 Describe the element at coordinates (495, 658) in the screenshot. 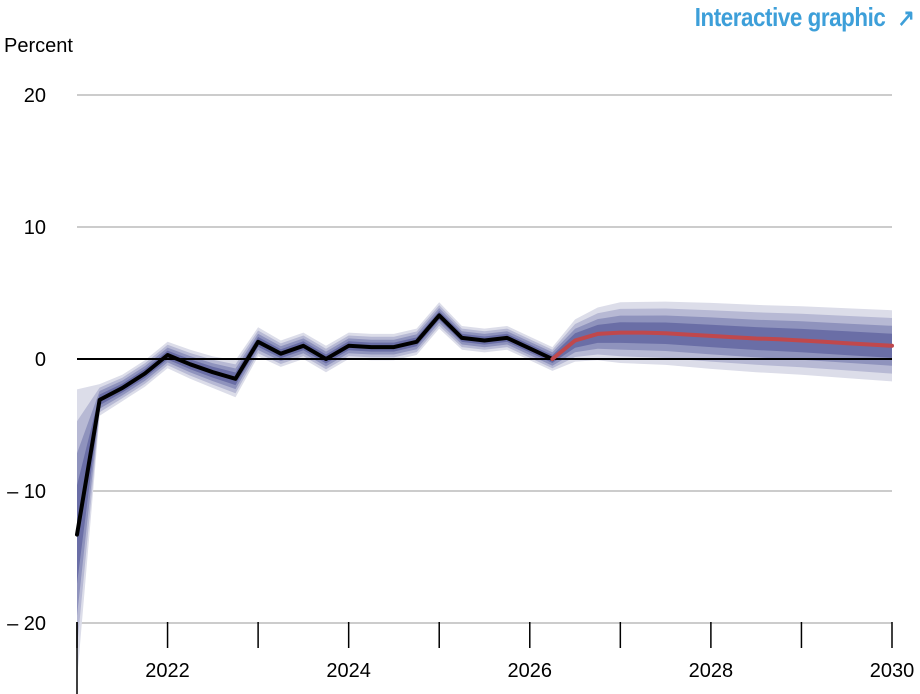

I see `x-axis: 2022 2024 2026 2028 2030` at that location.